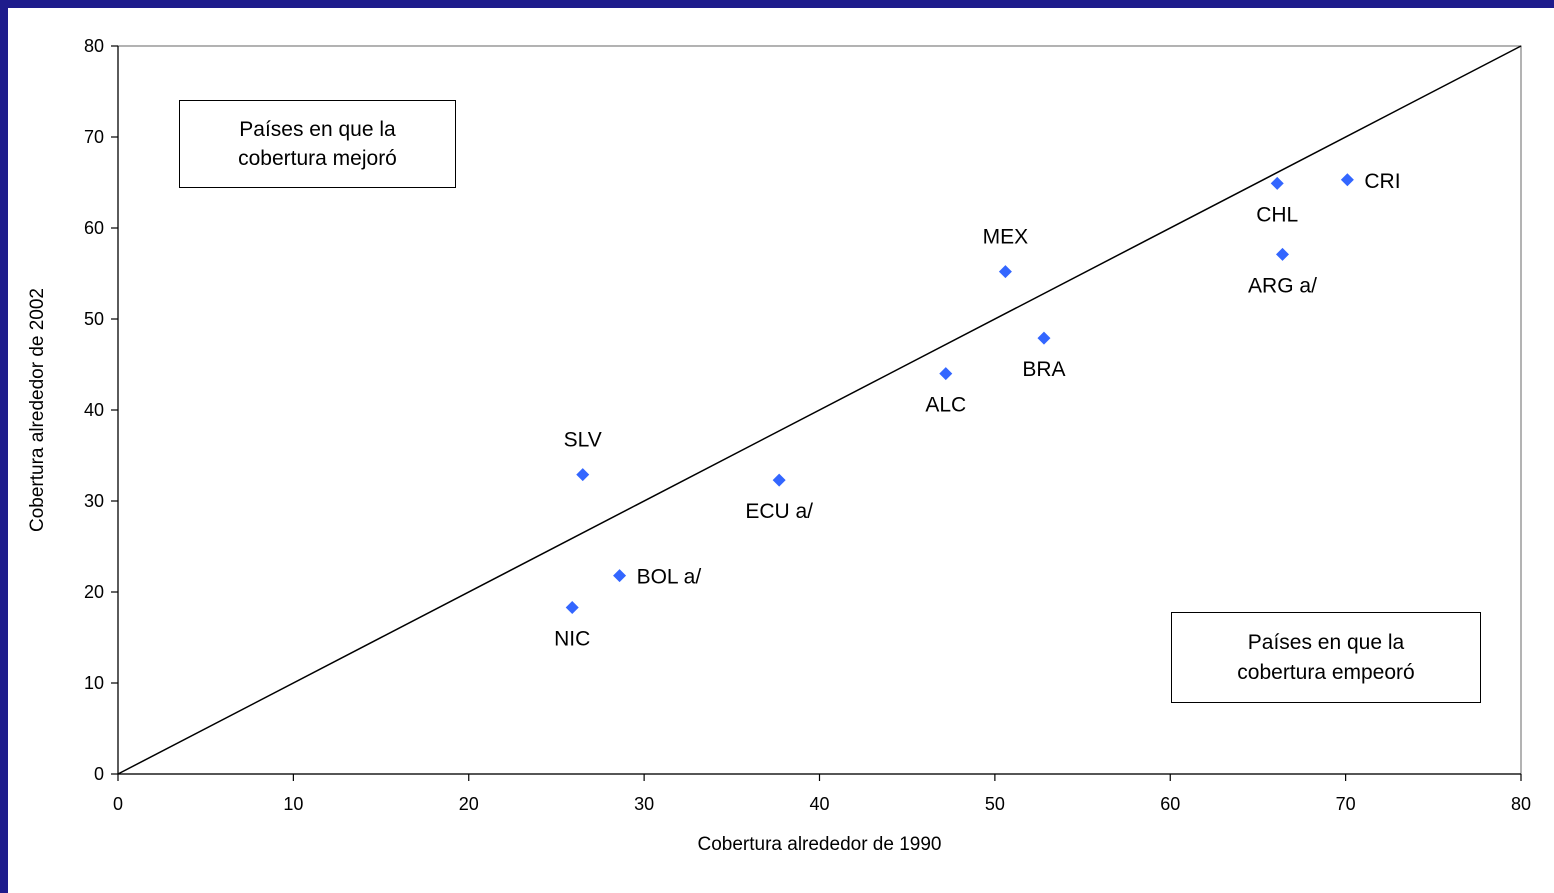 The image size is (1554, 893). Describe the element at coordinates (1346, 804) in the screenshot. I see `x-tick-label: 70` at that location.